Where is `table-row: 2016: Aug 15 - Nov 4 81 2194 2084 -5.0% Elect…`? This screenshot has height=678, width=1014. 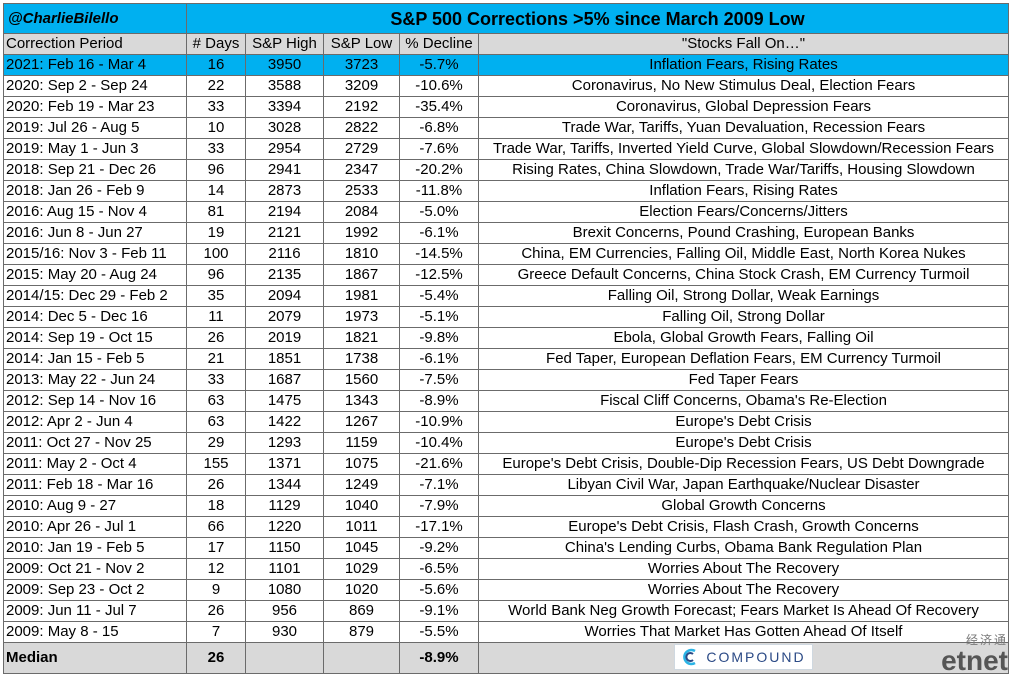 table-row: 2016: Aug 15 - Nov 4 81 2194 2084 -5.0% Elect… is located at coordinates (506, 212).